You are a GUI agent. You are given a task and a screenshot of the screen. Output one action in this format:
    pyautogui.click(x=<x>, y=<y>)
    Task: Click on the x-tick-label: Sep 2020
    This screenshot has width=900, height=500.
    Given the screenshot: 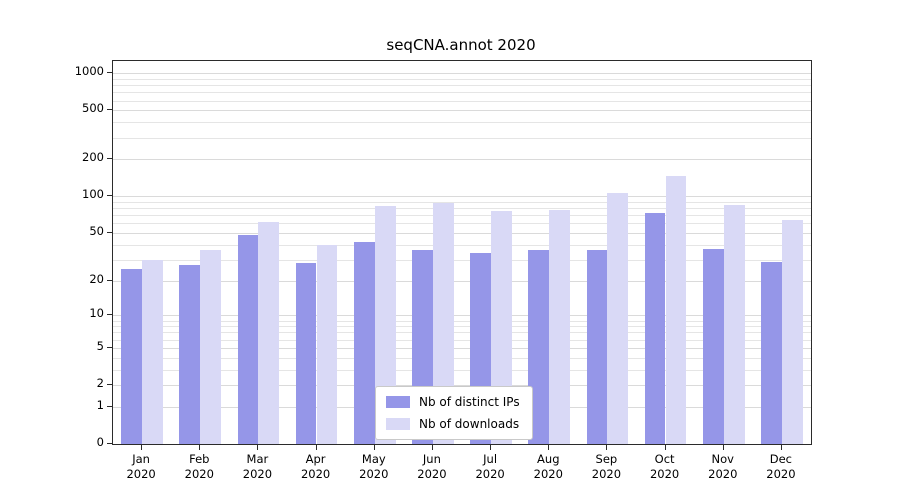 What is the action you would take?
    pyautogui.click(x=606, y=467)
    